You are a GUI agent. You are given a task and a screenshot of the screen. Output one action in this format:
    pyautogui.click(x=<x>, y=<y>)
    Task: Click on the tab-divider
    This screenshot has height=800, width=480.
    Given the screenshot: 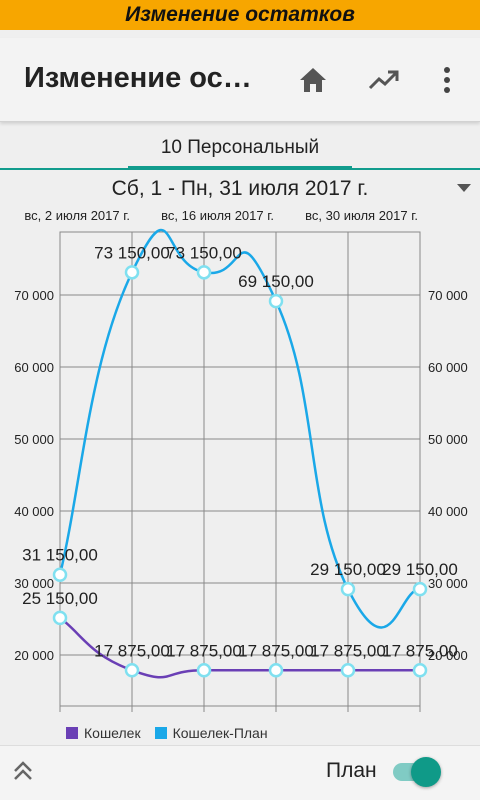 What is the action you would take?
    pyautogui.click(x=240, y=169)
    